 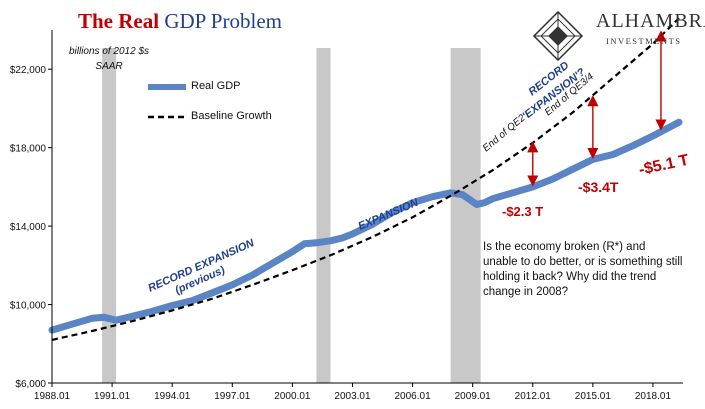 I want to click on expansion-label: EXPANSION, so click(x=388, y=214).